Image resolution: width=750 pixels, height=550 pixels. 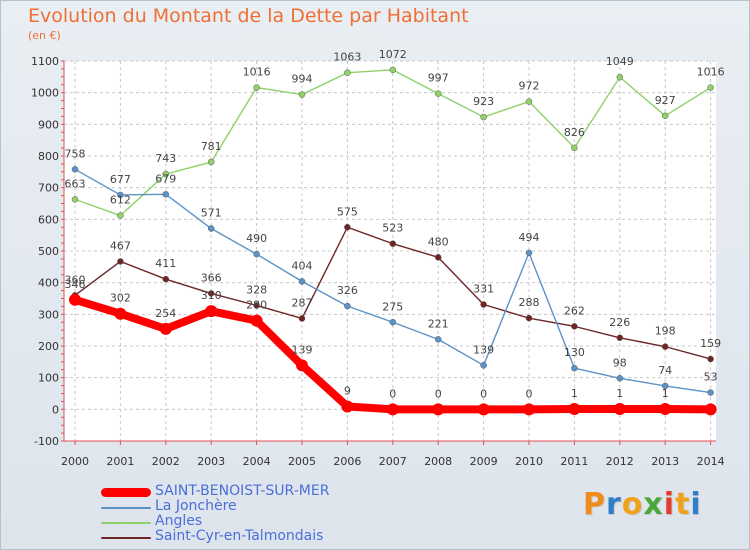 What do you see at coordinates (44, 35) in the screenshot?
I see `chart-subtitle: (en €)` at bounding box center [44, 35].